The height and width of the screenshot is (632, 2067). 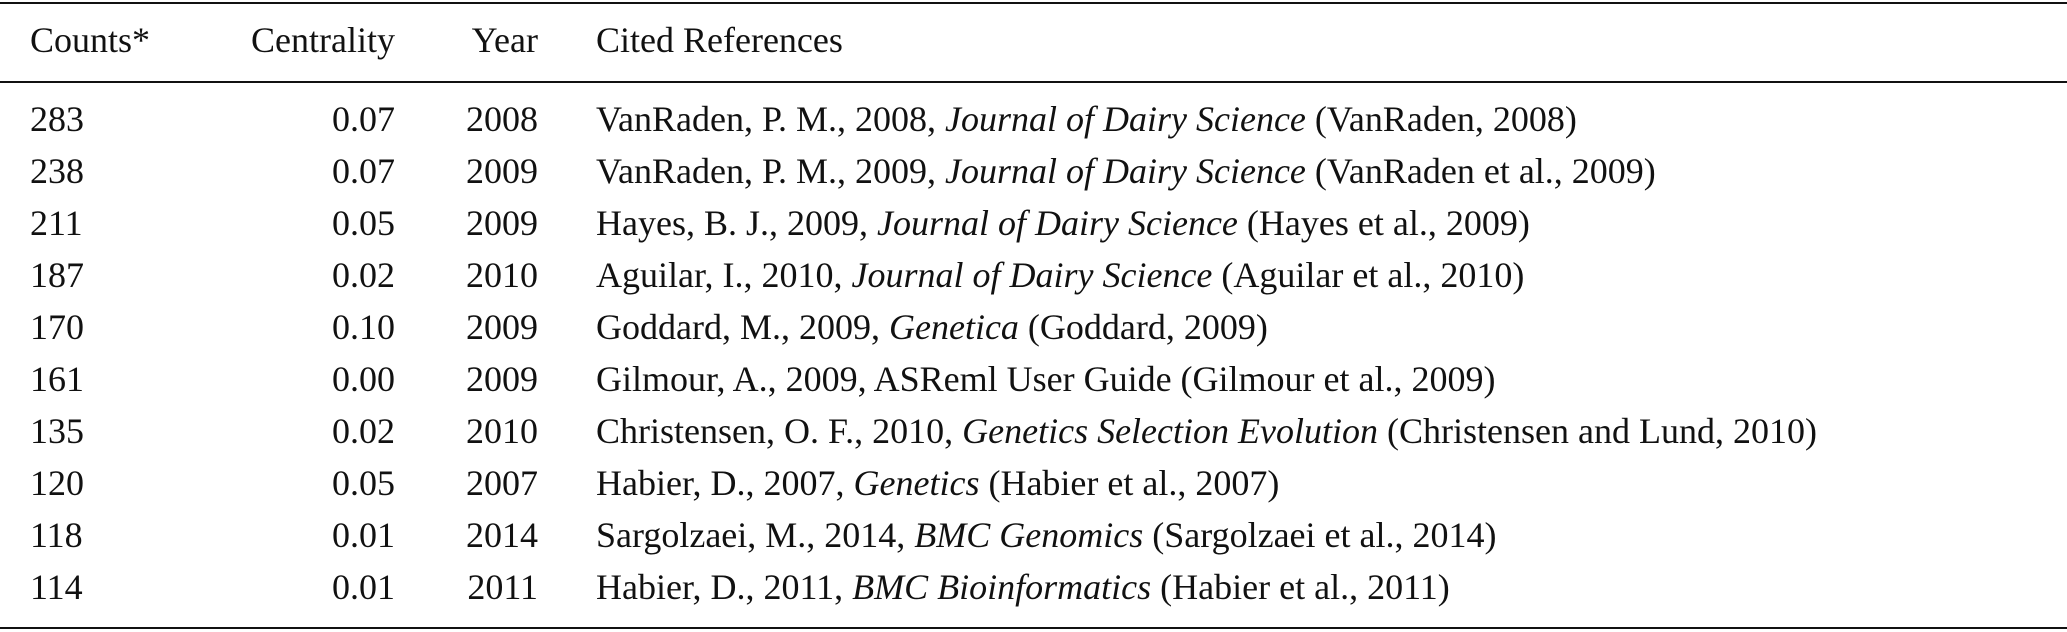 I want to click on reference-author: Sargolzaei, M., 2014,, so click(x=751, y=535).